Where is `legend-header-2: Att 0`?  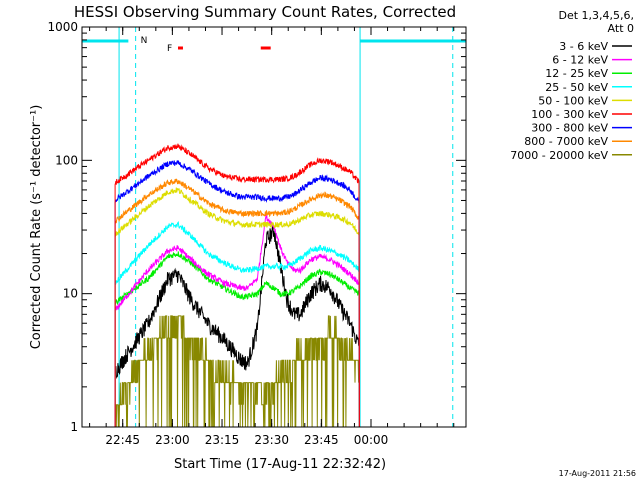
legend-header-2: Att 0 is located at coordinates (621, 28).